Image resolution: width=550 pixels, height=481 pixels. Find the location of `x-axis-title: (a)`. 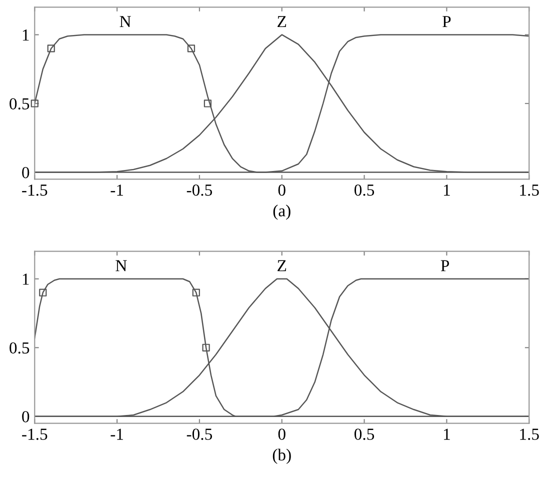

x-axis-title: (a) is located at coordinates (281, 212).